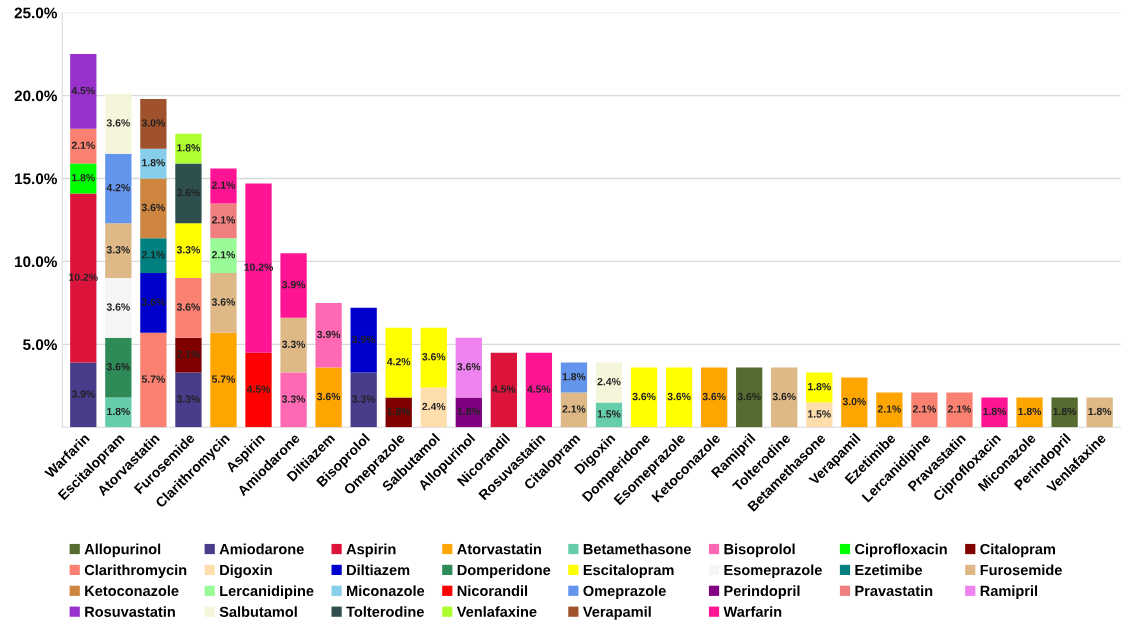  I want to click on legend-label: Esomeprazole, so click(773, 571).